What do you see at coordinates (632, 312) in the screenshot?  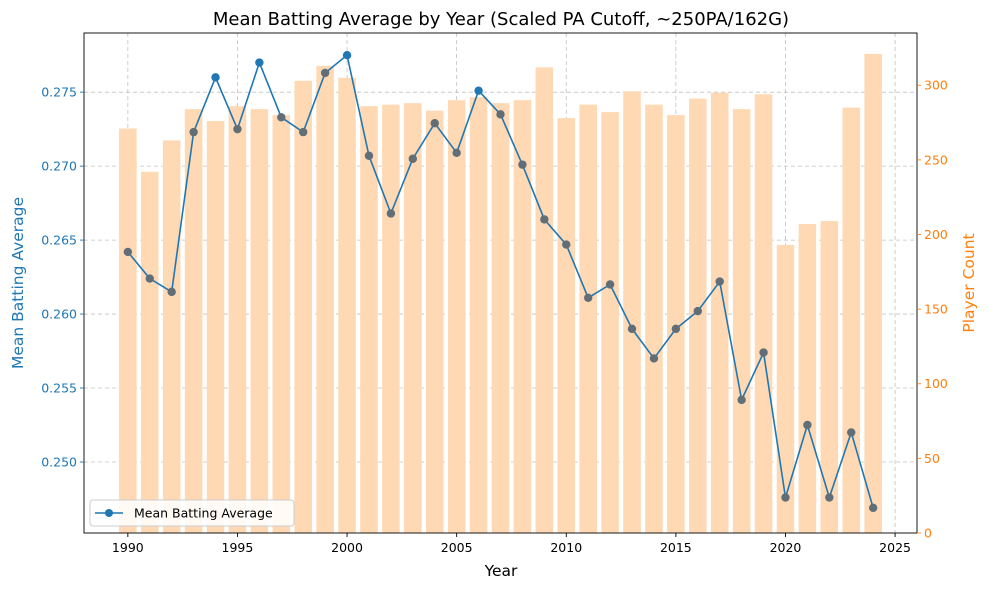 I see `bar-2013` at bounding box center [632, 312].